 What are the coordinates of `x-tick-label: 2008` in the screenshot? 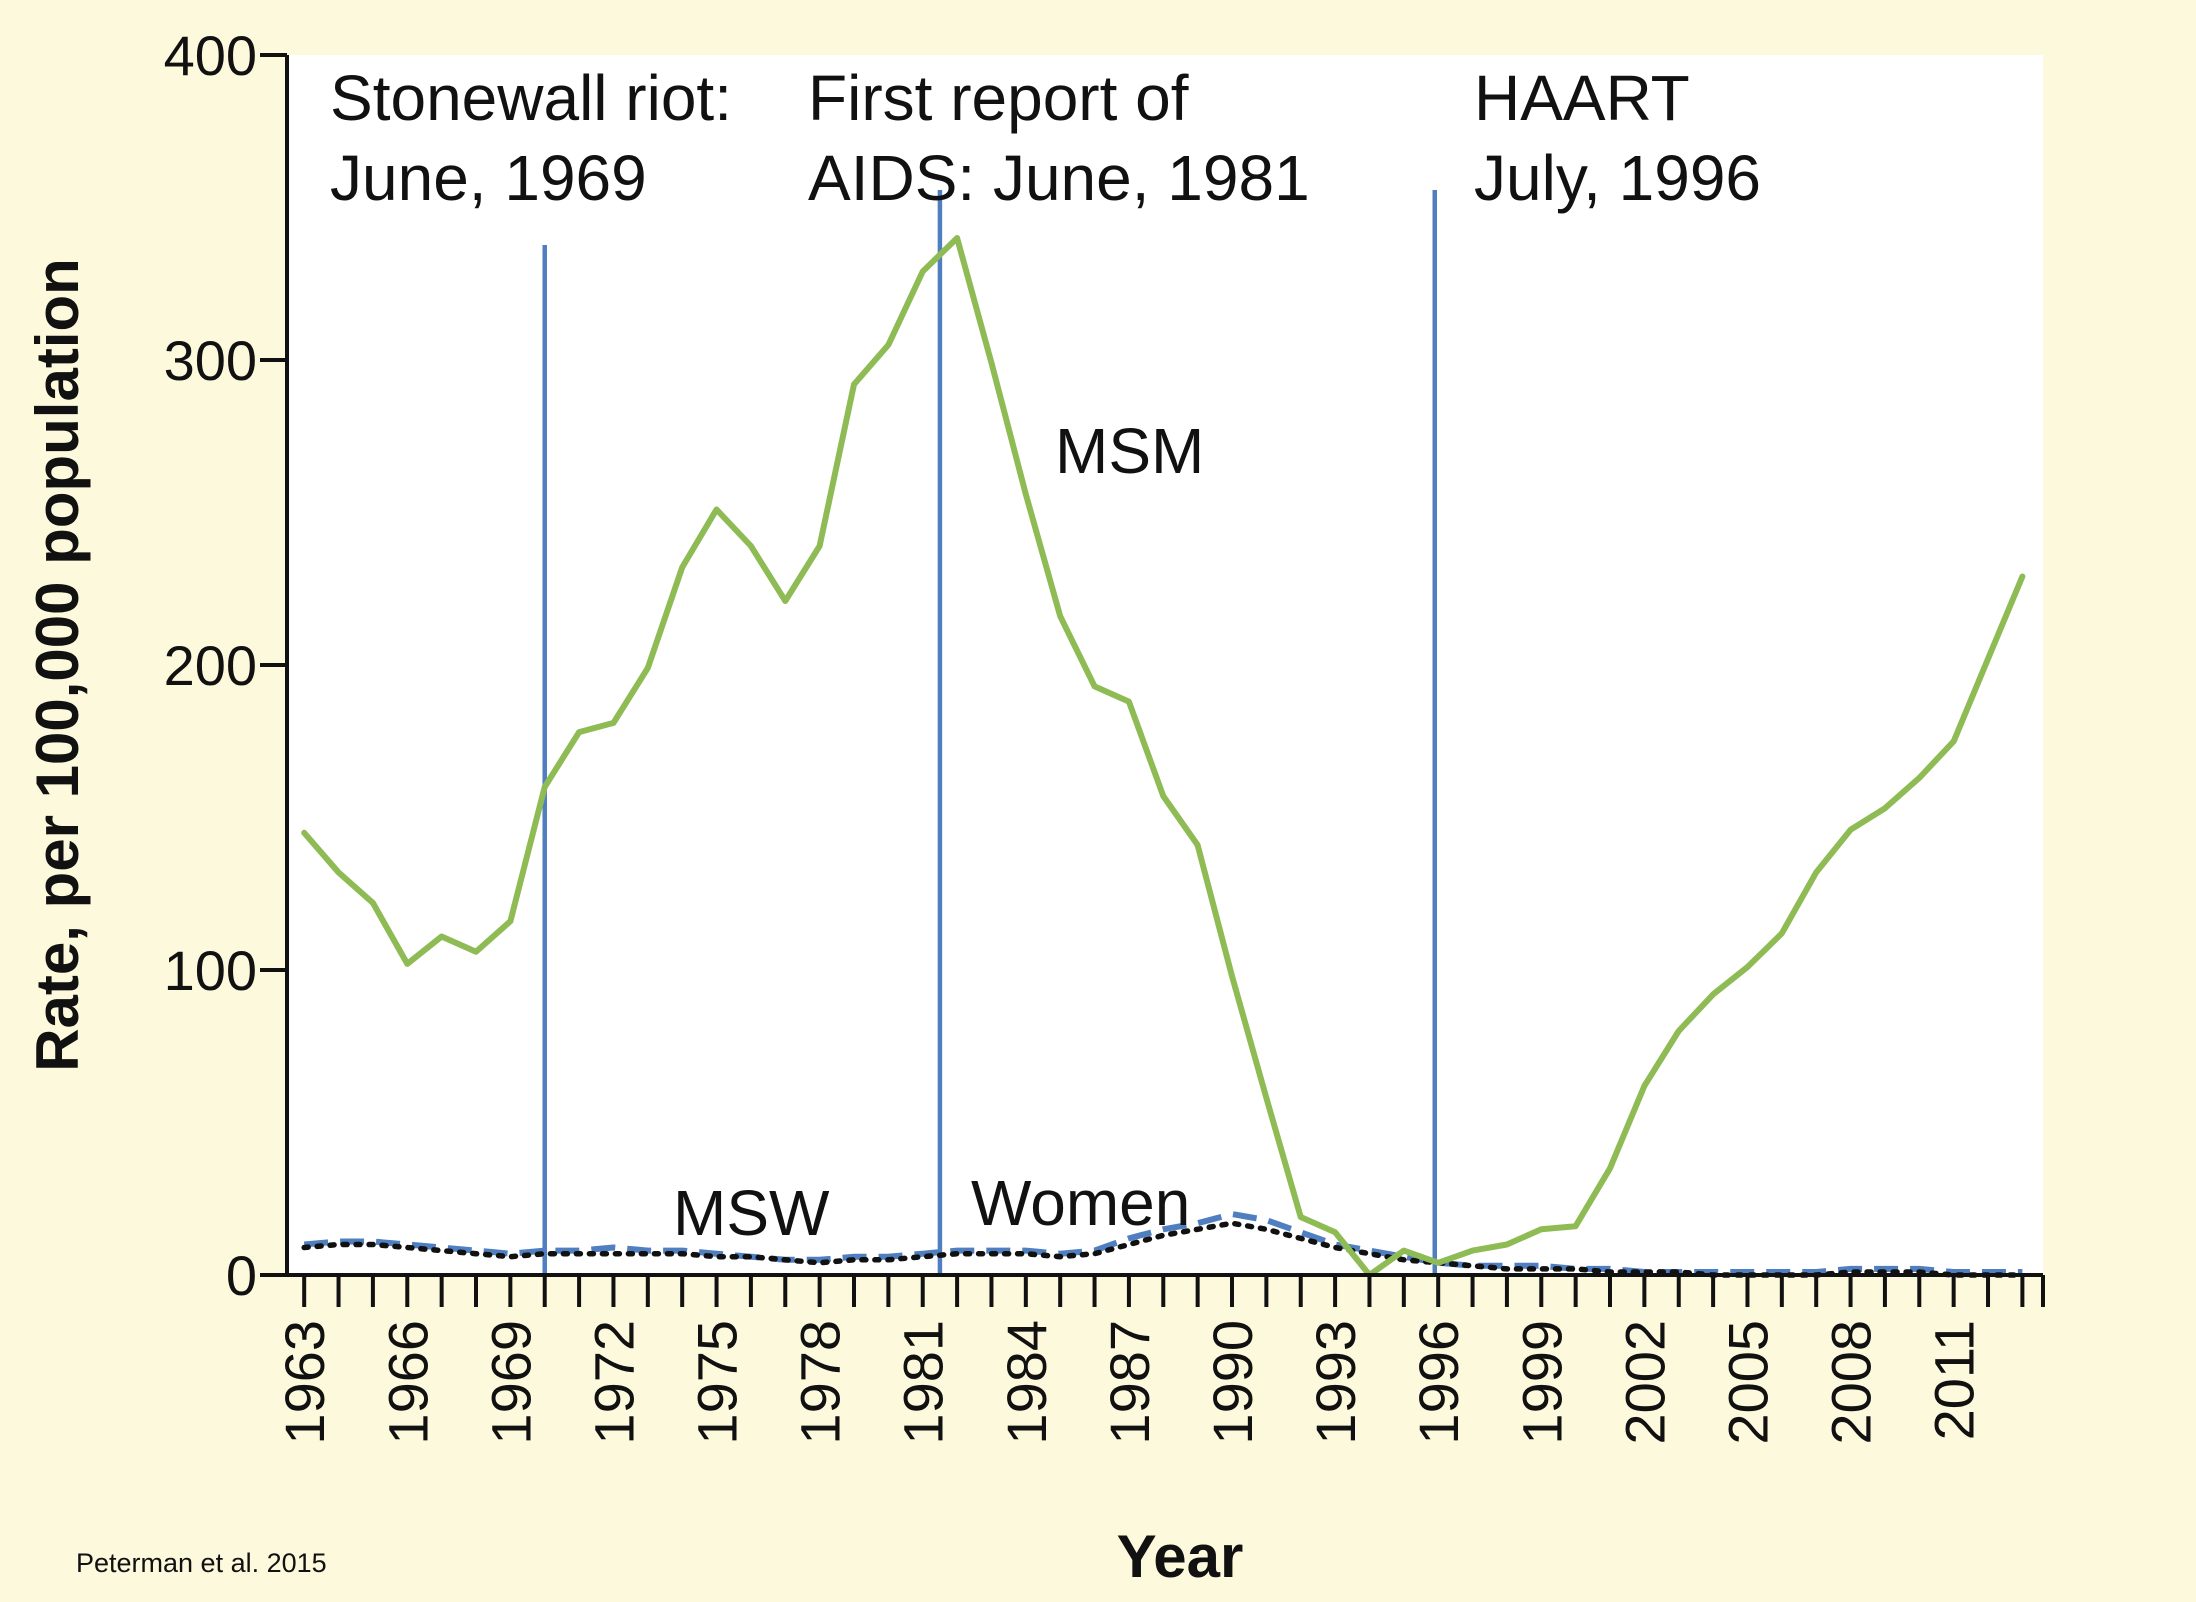 It's located at (1851, 1382).